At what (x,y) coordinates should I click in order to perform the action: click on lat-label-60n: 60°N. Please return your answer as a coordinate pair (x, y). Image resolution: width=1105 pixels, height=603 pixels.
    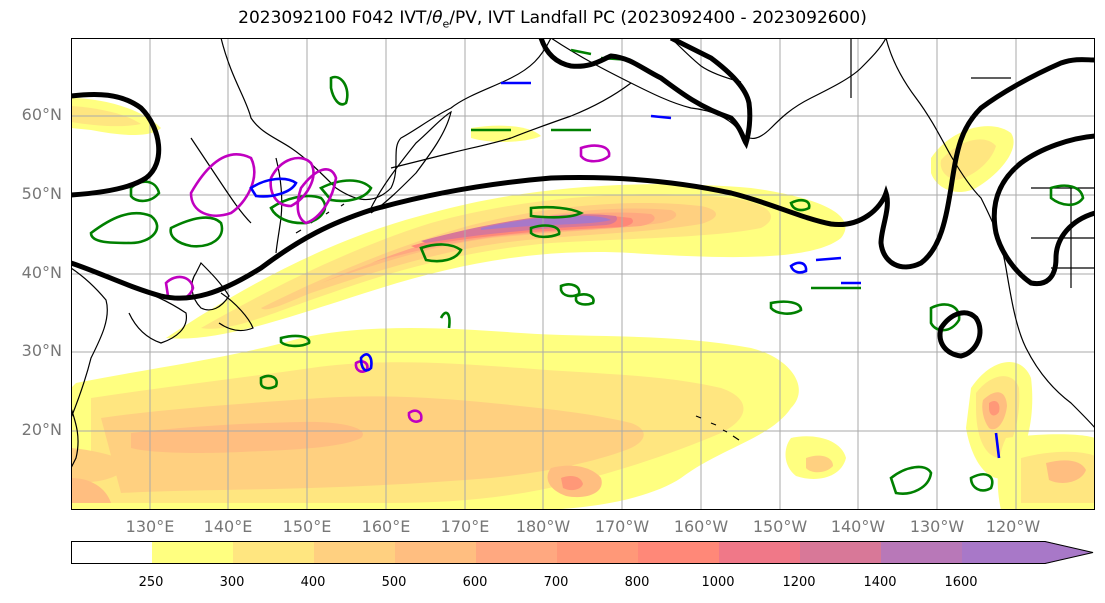
    Looking at the image, I should click on (41, 114).